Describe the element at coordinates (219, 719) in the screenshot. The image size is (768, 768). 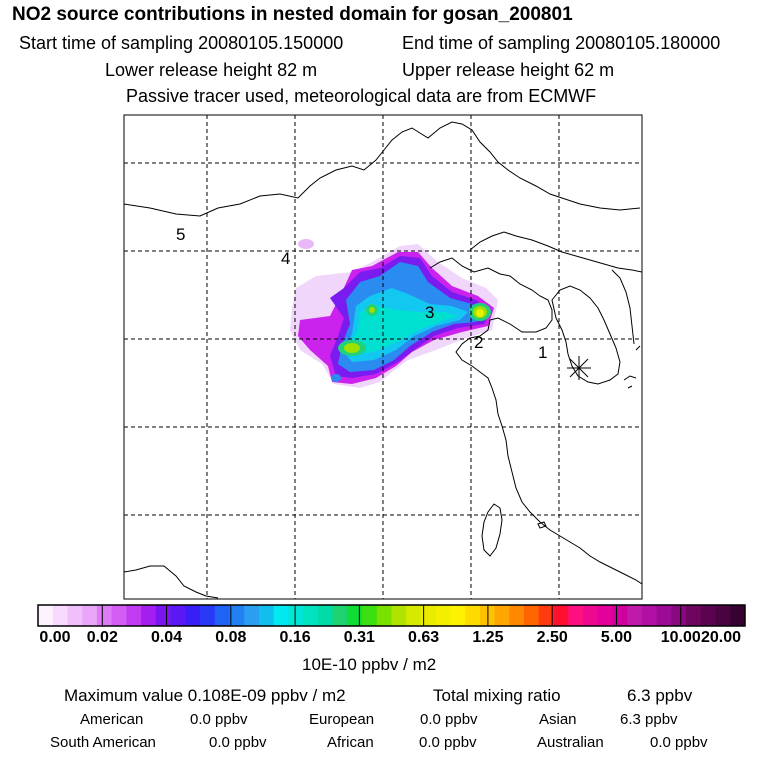
I see `region-value-american: 0.0 ppbv` at that location.